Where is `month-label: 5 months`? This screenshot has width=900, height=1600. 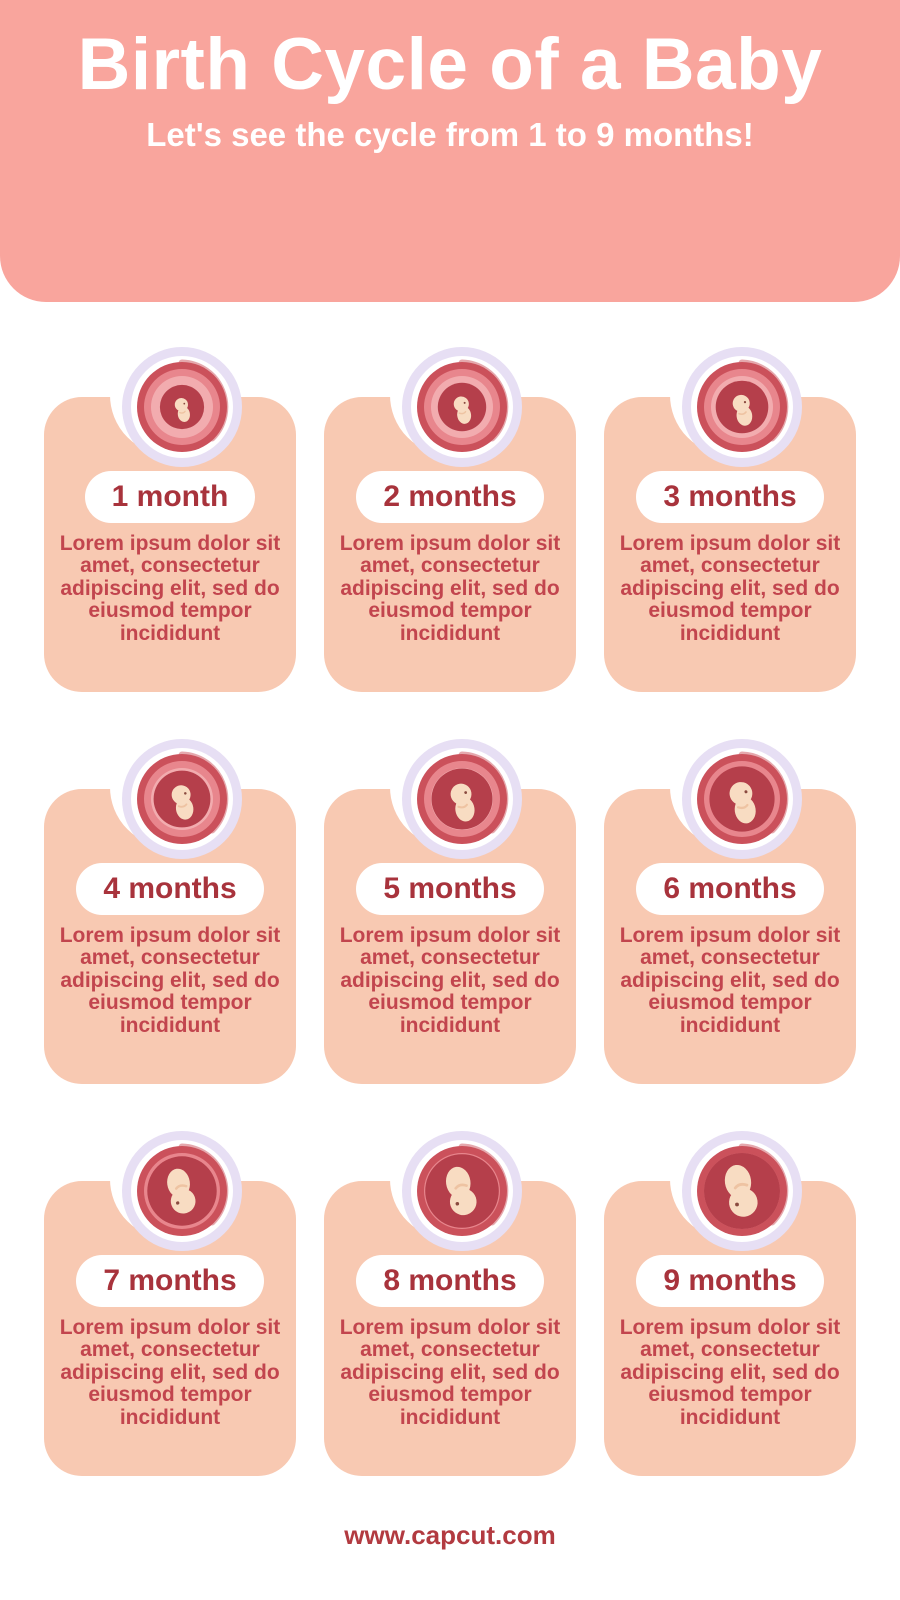
month-label: 5 months is located at coordinates (450, 888).